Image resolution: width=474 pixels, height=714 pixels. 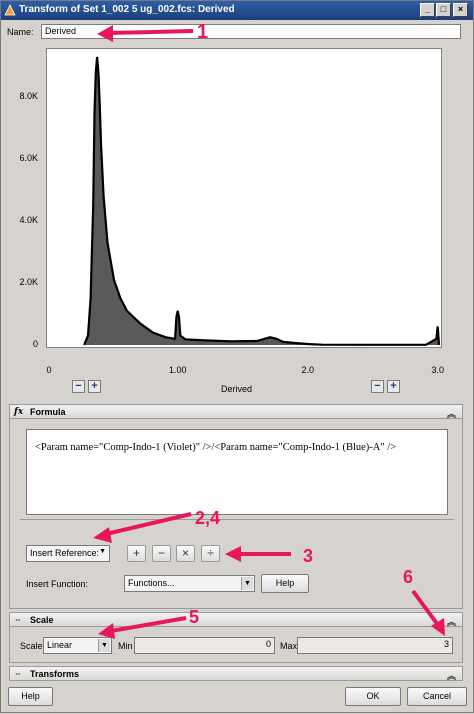 What do you see at coordinates (28, 220) in the screenshot?
I see `y-tick-label: 4.0K` at bounding box center [28, 220].